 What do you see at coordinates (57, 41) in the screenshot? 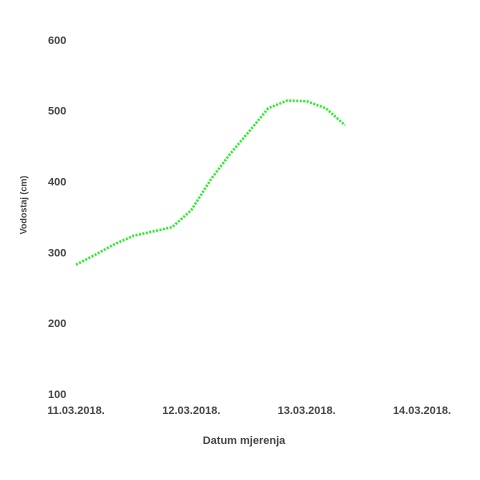
I see `y-tick-label: 600` at bounding box center [57, 41].